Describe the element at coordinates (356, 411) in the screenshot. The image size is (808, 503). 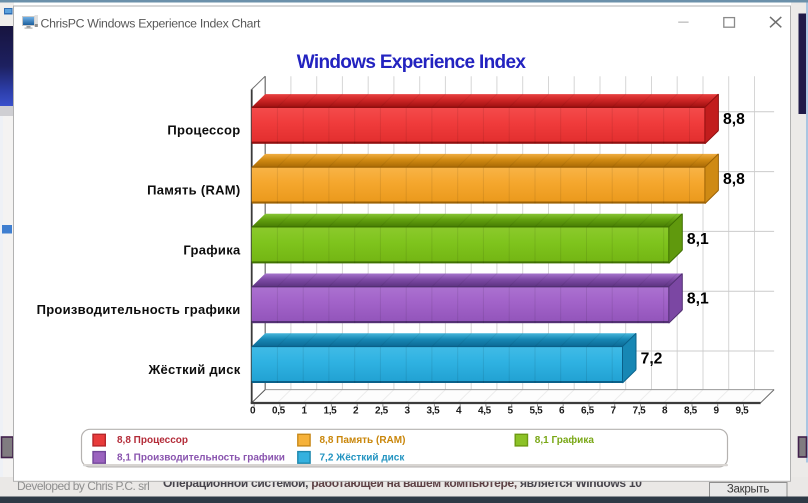
I see `svg-text: 2` at that location.